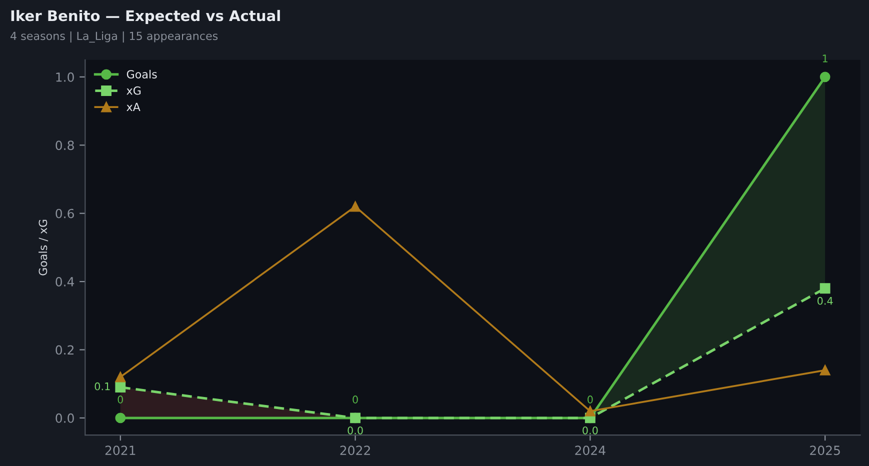 The height and width of the screenshot is (466, 869). I want to click on y-tick-label: 0.8, so click(65, 145).